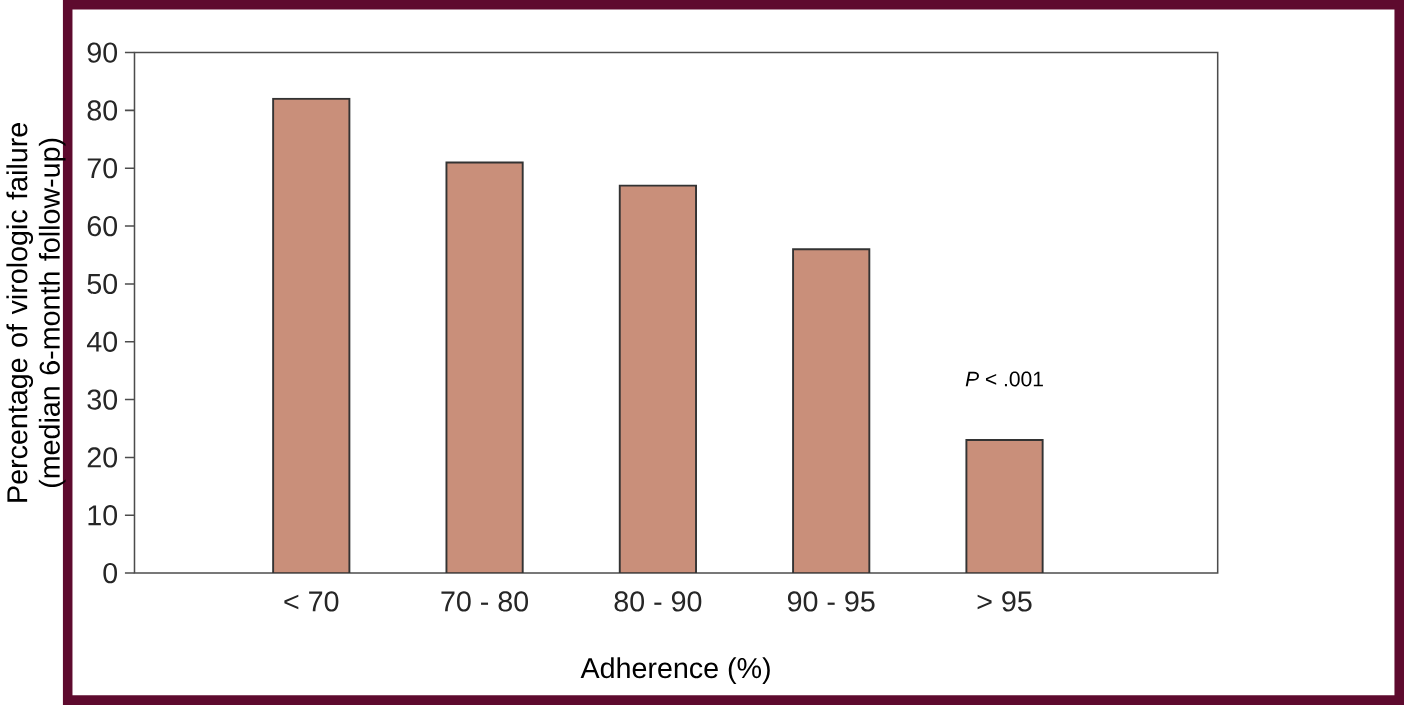 This screenshot has height=705, width=1404. What do you see at coordinates (1004, 379) in the screenshot?
I see `annotation: P < .001` at bounding box center [1004, 379].